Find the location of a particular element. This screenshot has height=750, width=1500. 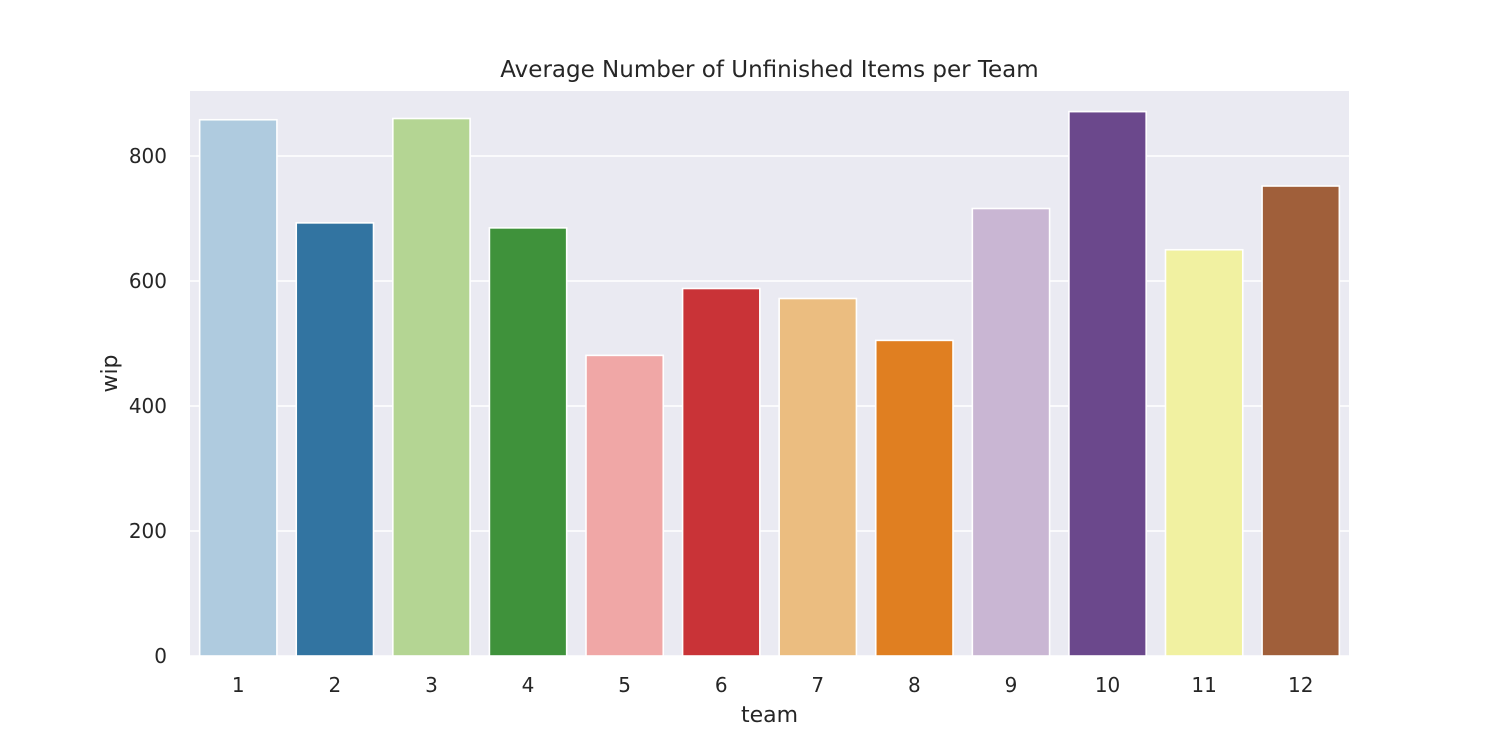

x-tick-label: 11 is located at coordinates (1203, 685).